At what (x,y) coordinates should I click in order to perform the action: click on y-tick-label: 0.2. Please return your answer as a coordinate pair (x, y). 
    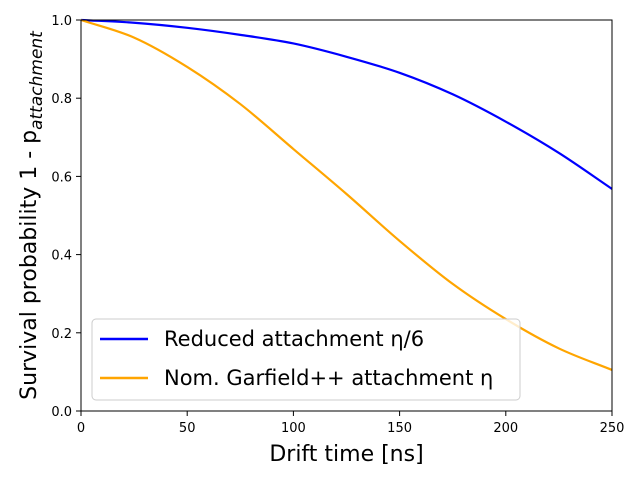
    Looking at the image, I should click on (61, 334).